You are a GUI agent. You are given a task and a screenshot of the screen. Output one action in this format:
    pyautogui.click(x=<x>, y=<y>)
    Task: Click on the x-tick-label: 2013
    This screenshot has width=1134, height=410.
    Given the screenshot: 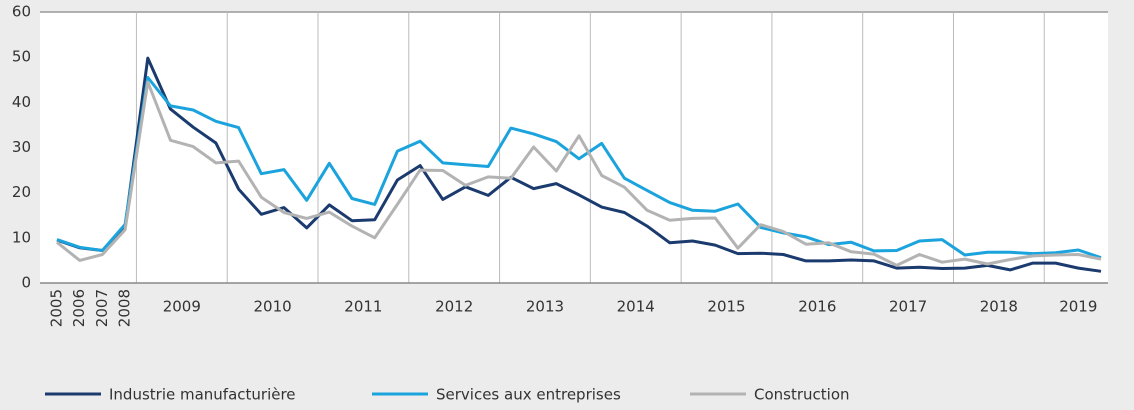 What is the action you would take?
    pyautogui.click(x=545, y=307)
    